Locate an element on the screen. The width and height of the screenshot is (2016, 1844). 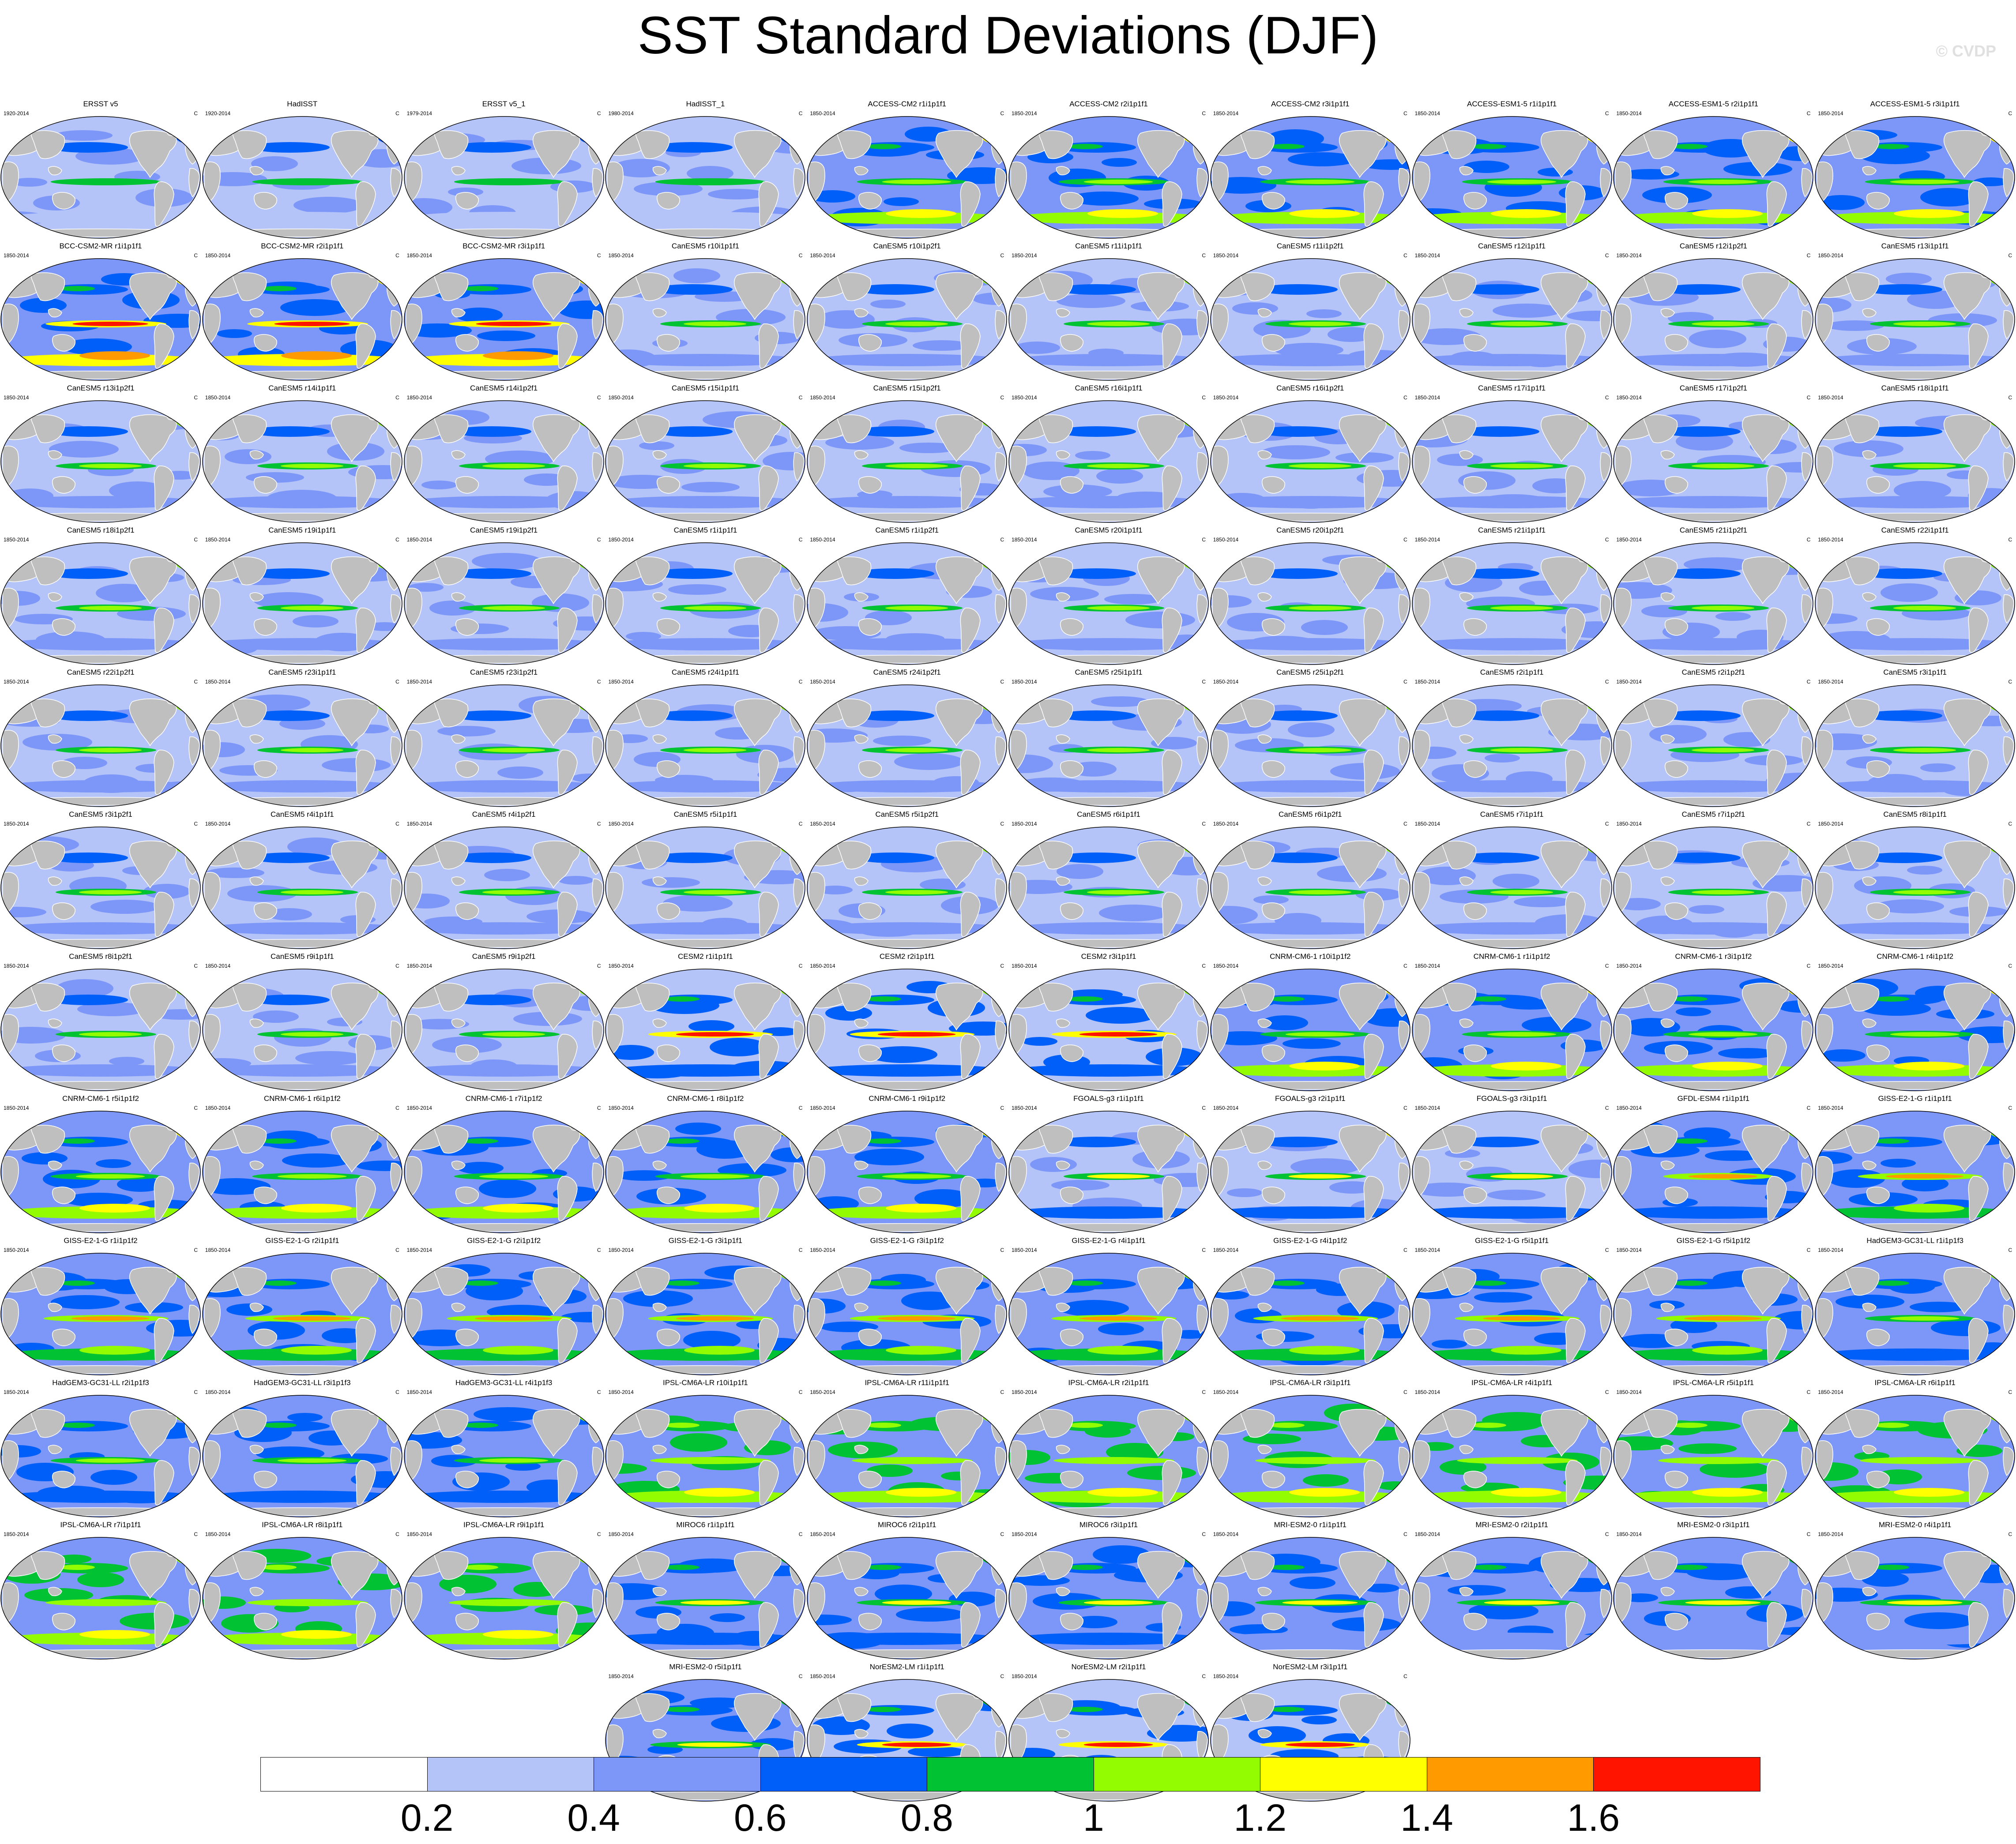
colorbar-tick-label: 0.4 is located at coordinates (593, 1818).